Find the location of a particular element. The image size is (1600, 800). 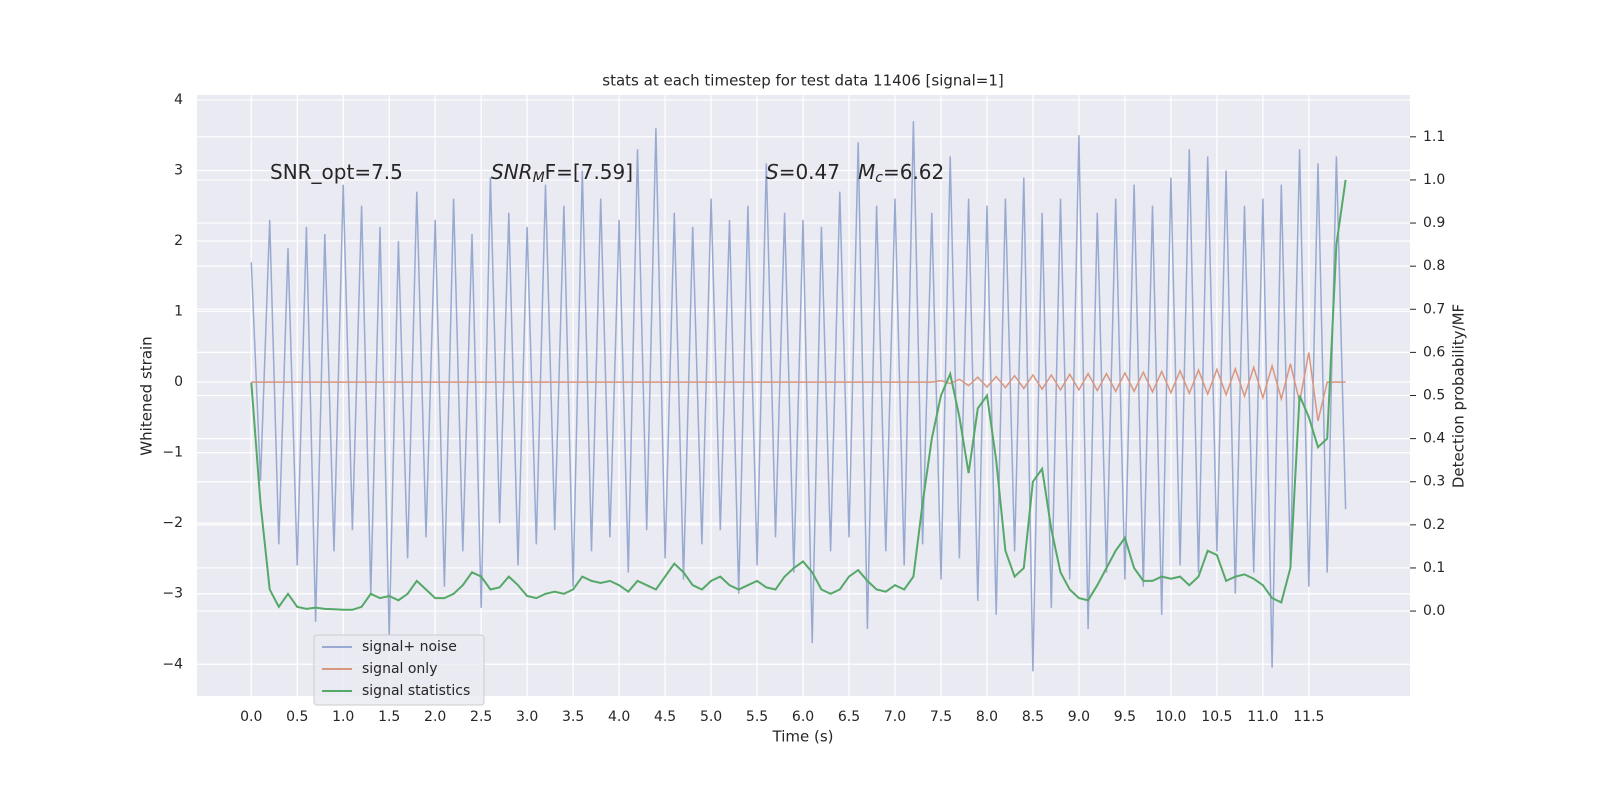

x-tick-label: 9.0 is located at coordinates (1079, 717).